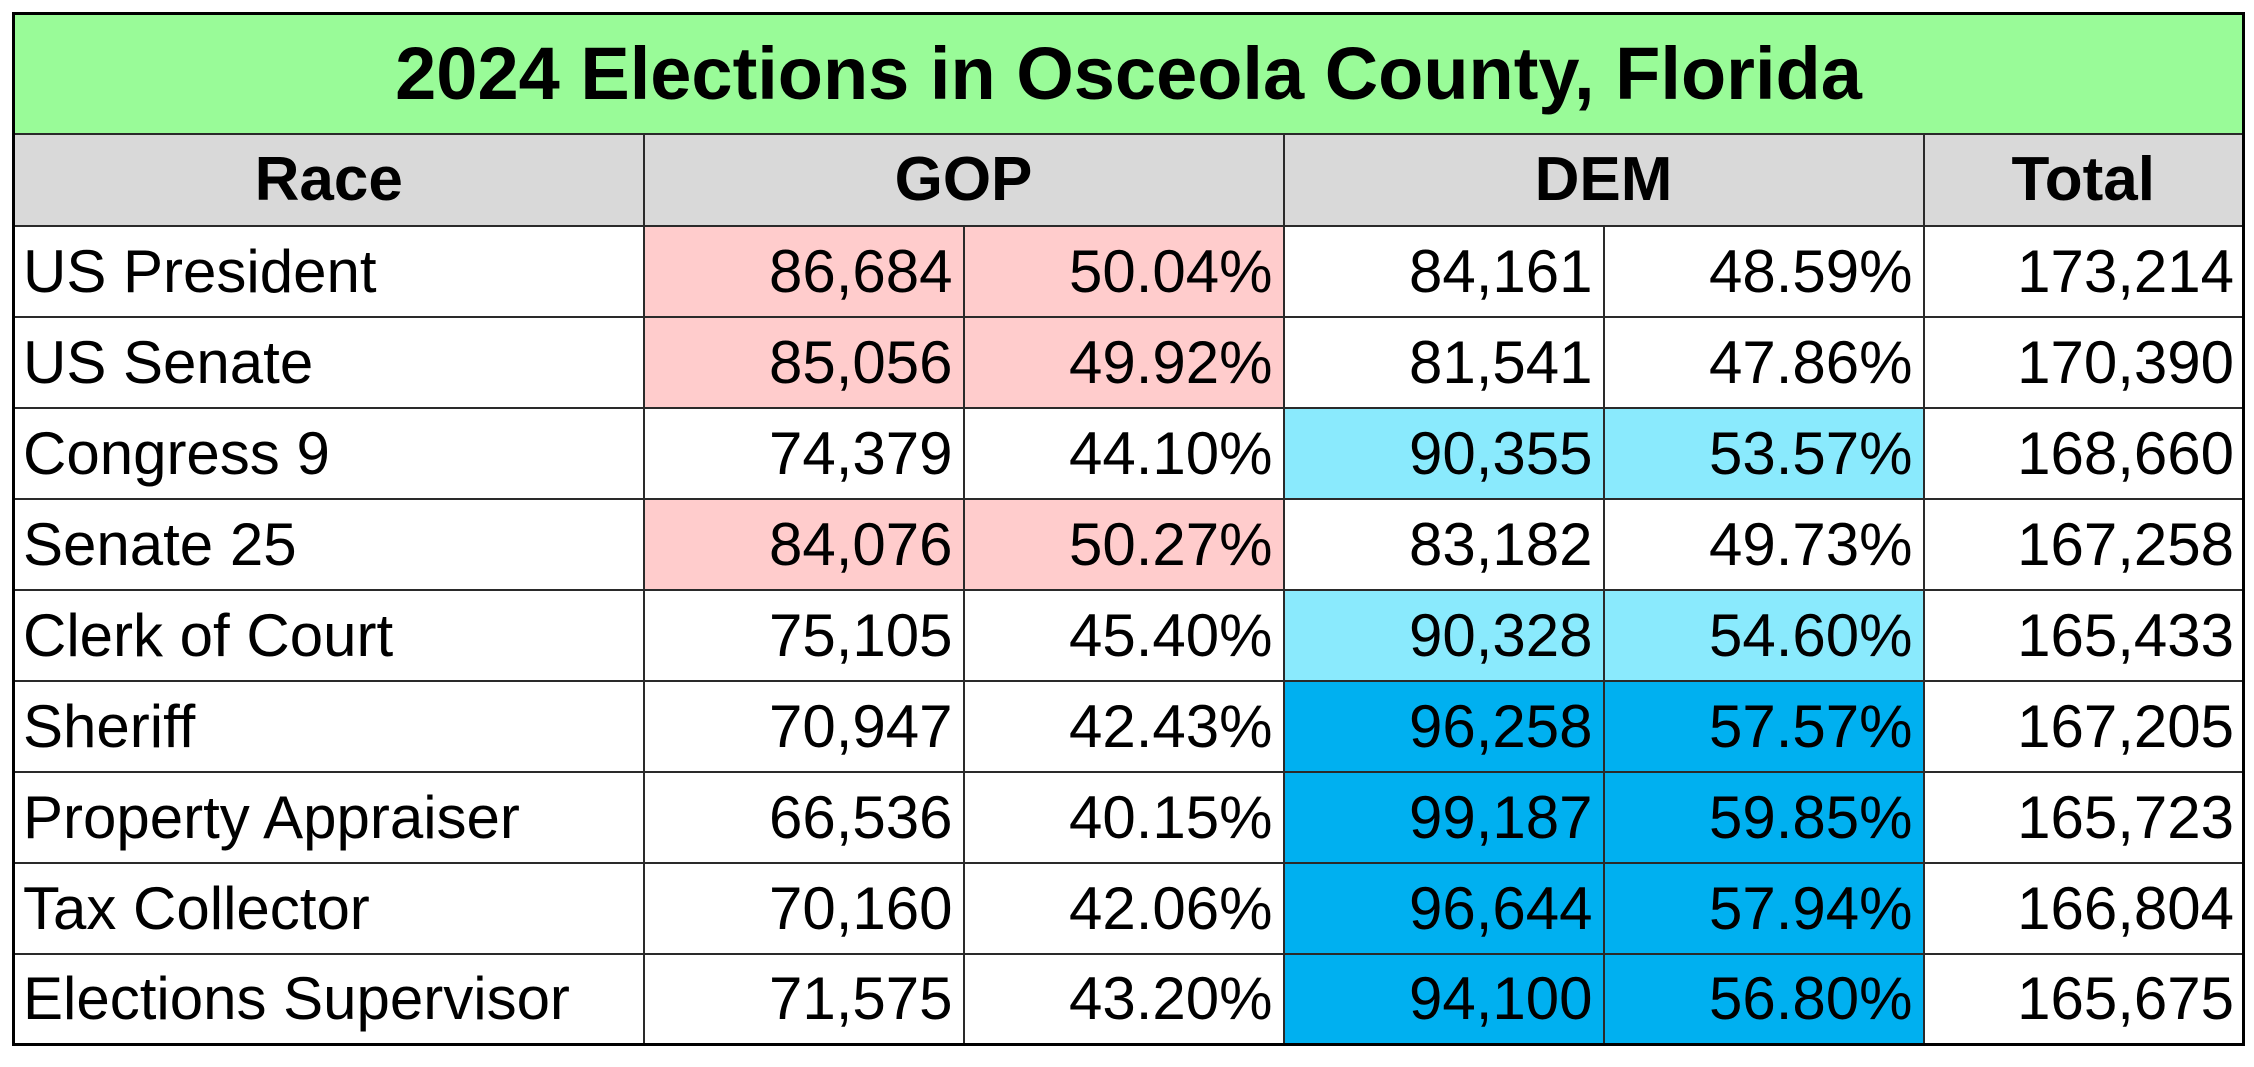  What do you see at coordinates (803, 726) in the screenshot?
I see `gop-votes-cell: 70,947` at bounding box center [803, 726].